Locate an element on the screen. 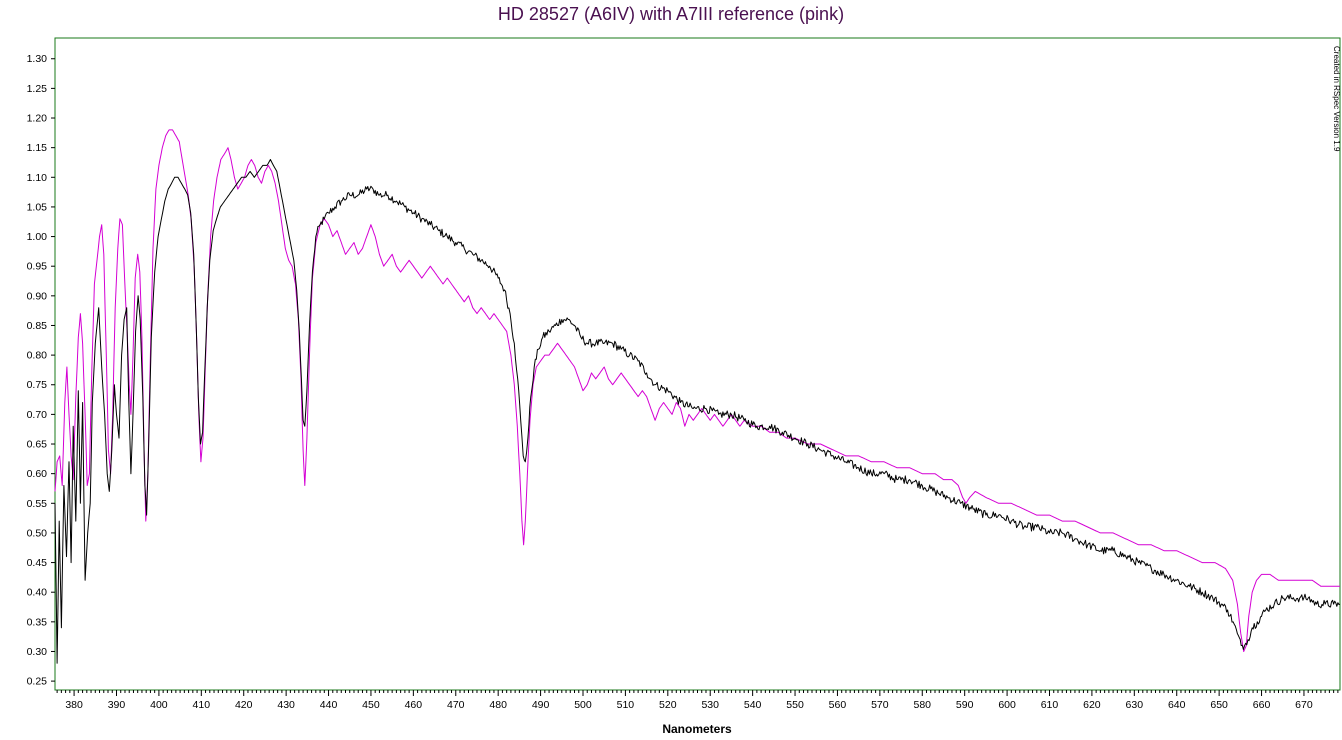 Image resolution: width=1342 pixels, height=740 pixels. y-tick-label: 0.70 is located at coordinates (37, 415).